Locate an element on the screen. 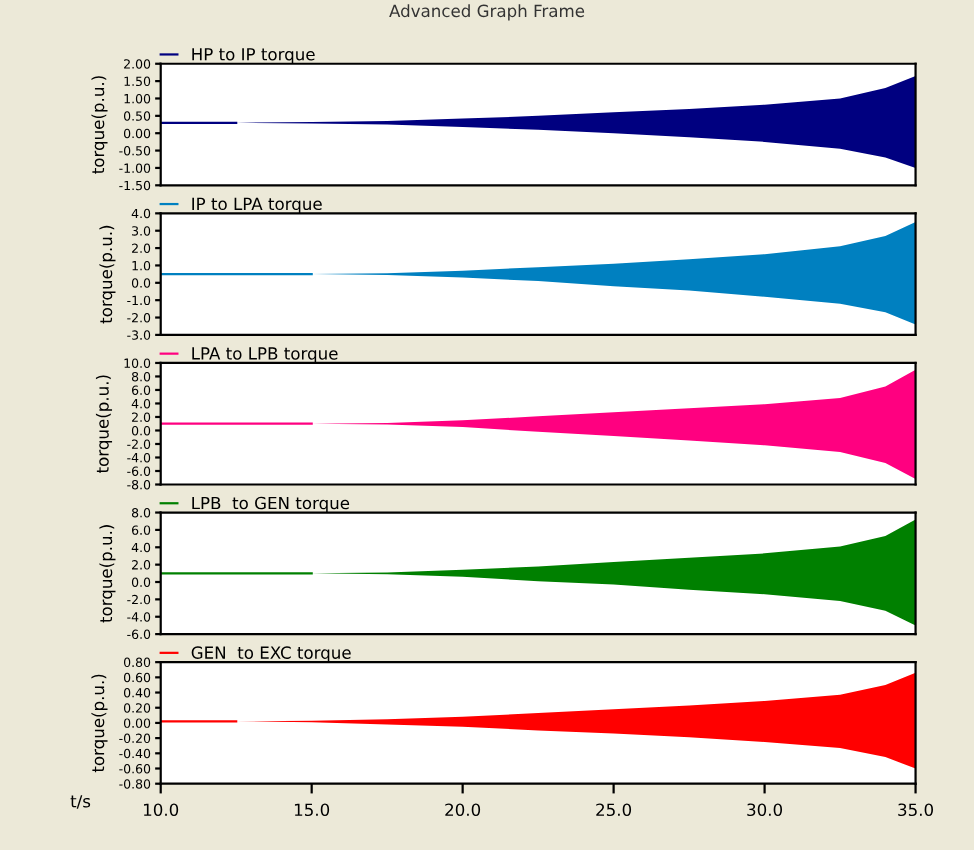  chart-title: Advanced Graph Frame is located at coordinates (487, 12).